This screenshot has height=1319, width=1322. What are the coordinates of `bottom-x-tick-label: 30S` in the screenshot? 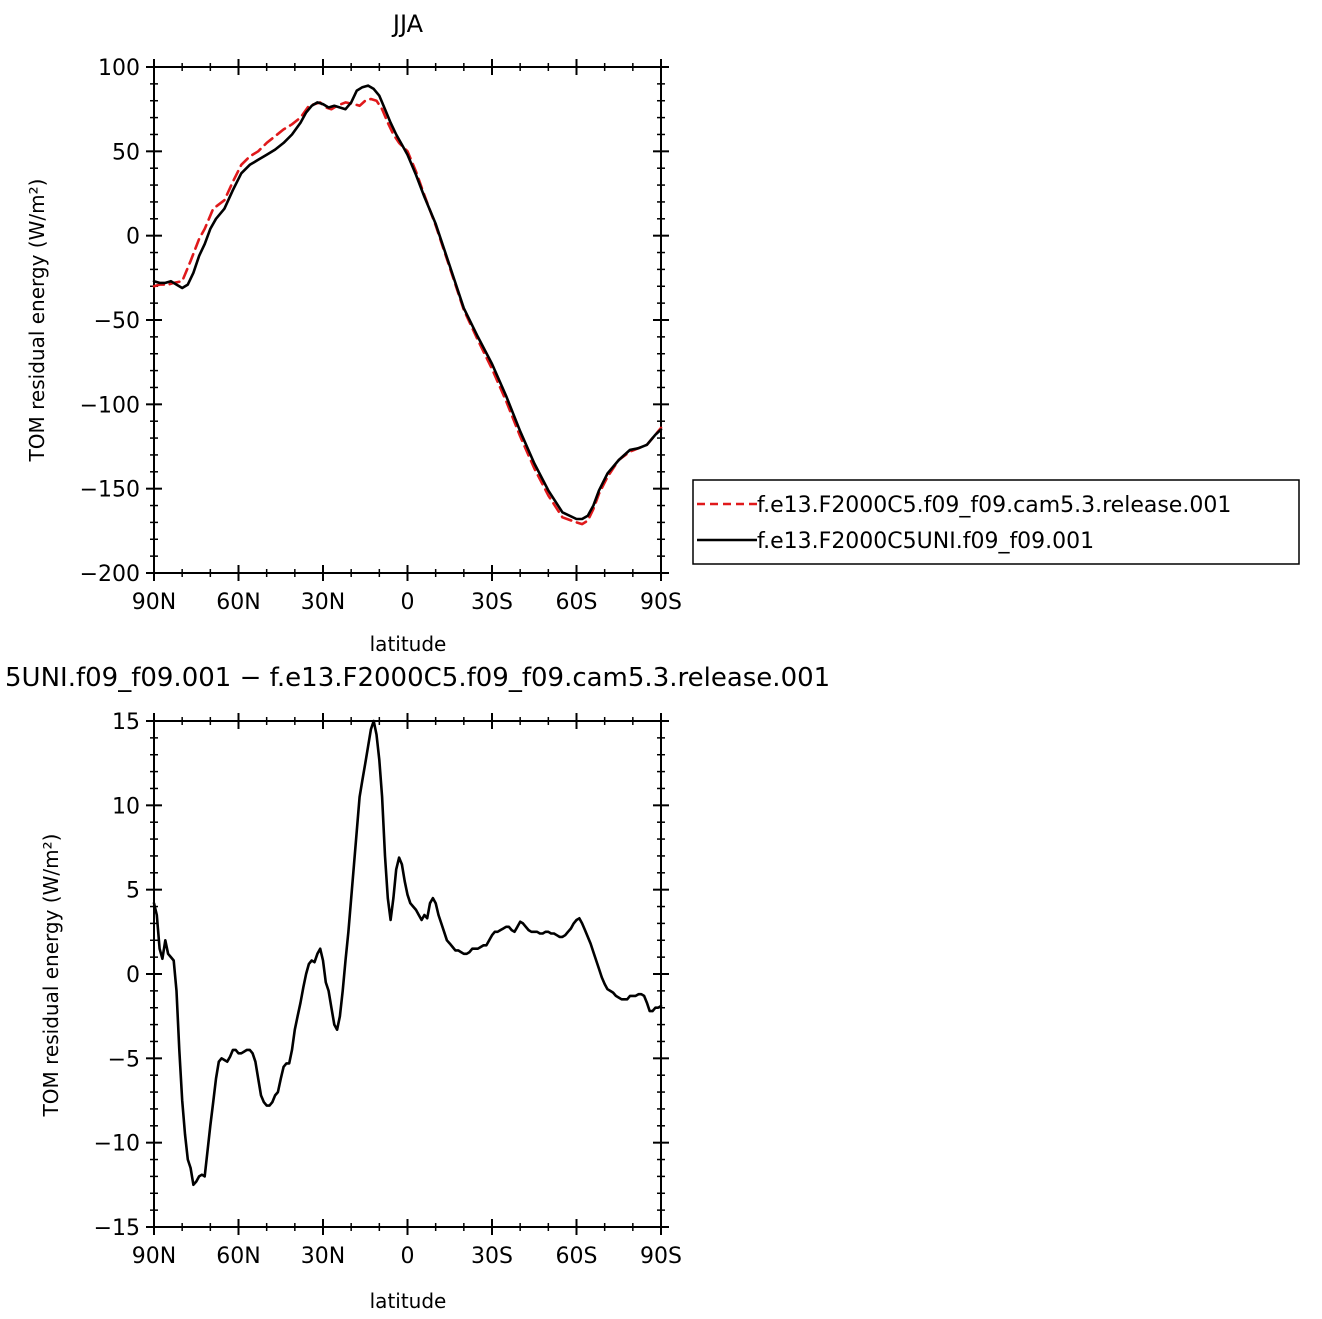 It's located at (492, 1256).